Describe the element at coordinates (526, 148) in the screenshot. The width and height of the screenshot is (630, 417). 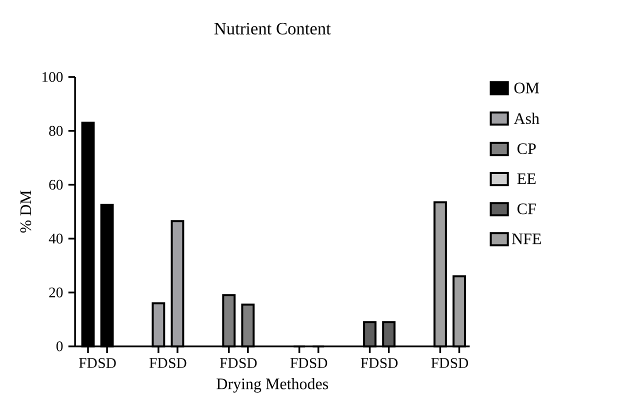
I see `legend-label: CP` at that location.